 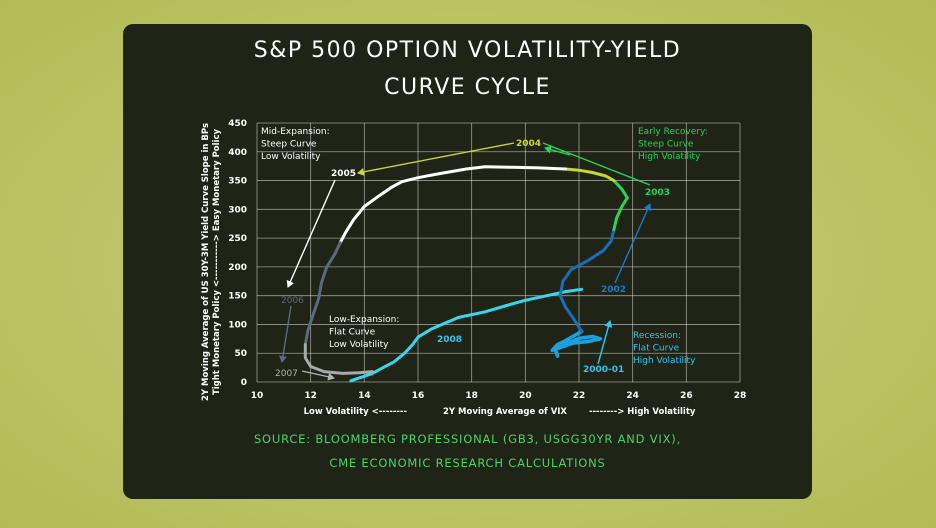 What do you see at coordinates (467, 87) in the screenshot?
I see `chart-title-line2: CURVE CYCLE` at bounding box center [467, 87].